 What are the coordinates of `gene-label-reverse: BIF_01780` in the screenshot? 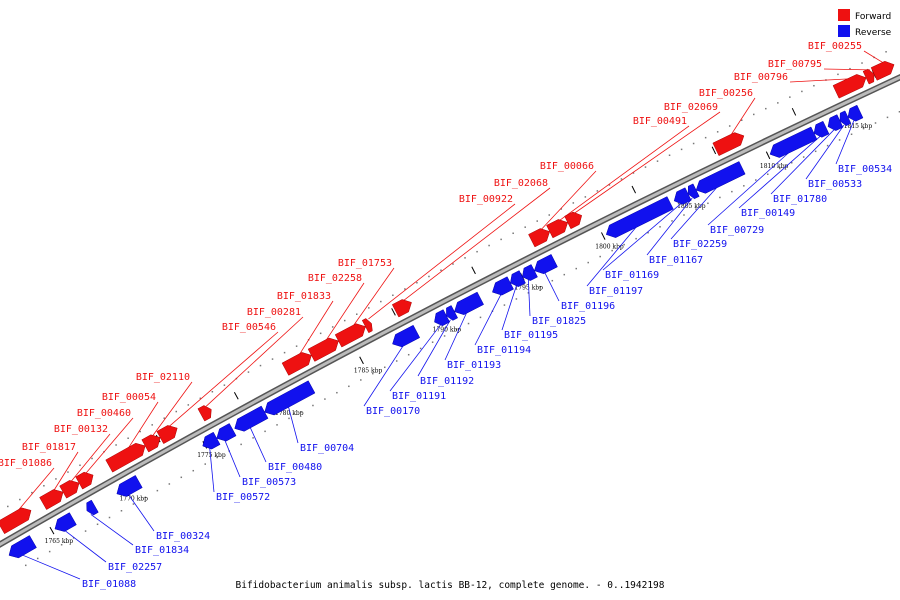 It's located at (800, 199).